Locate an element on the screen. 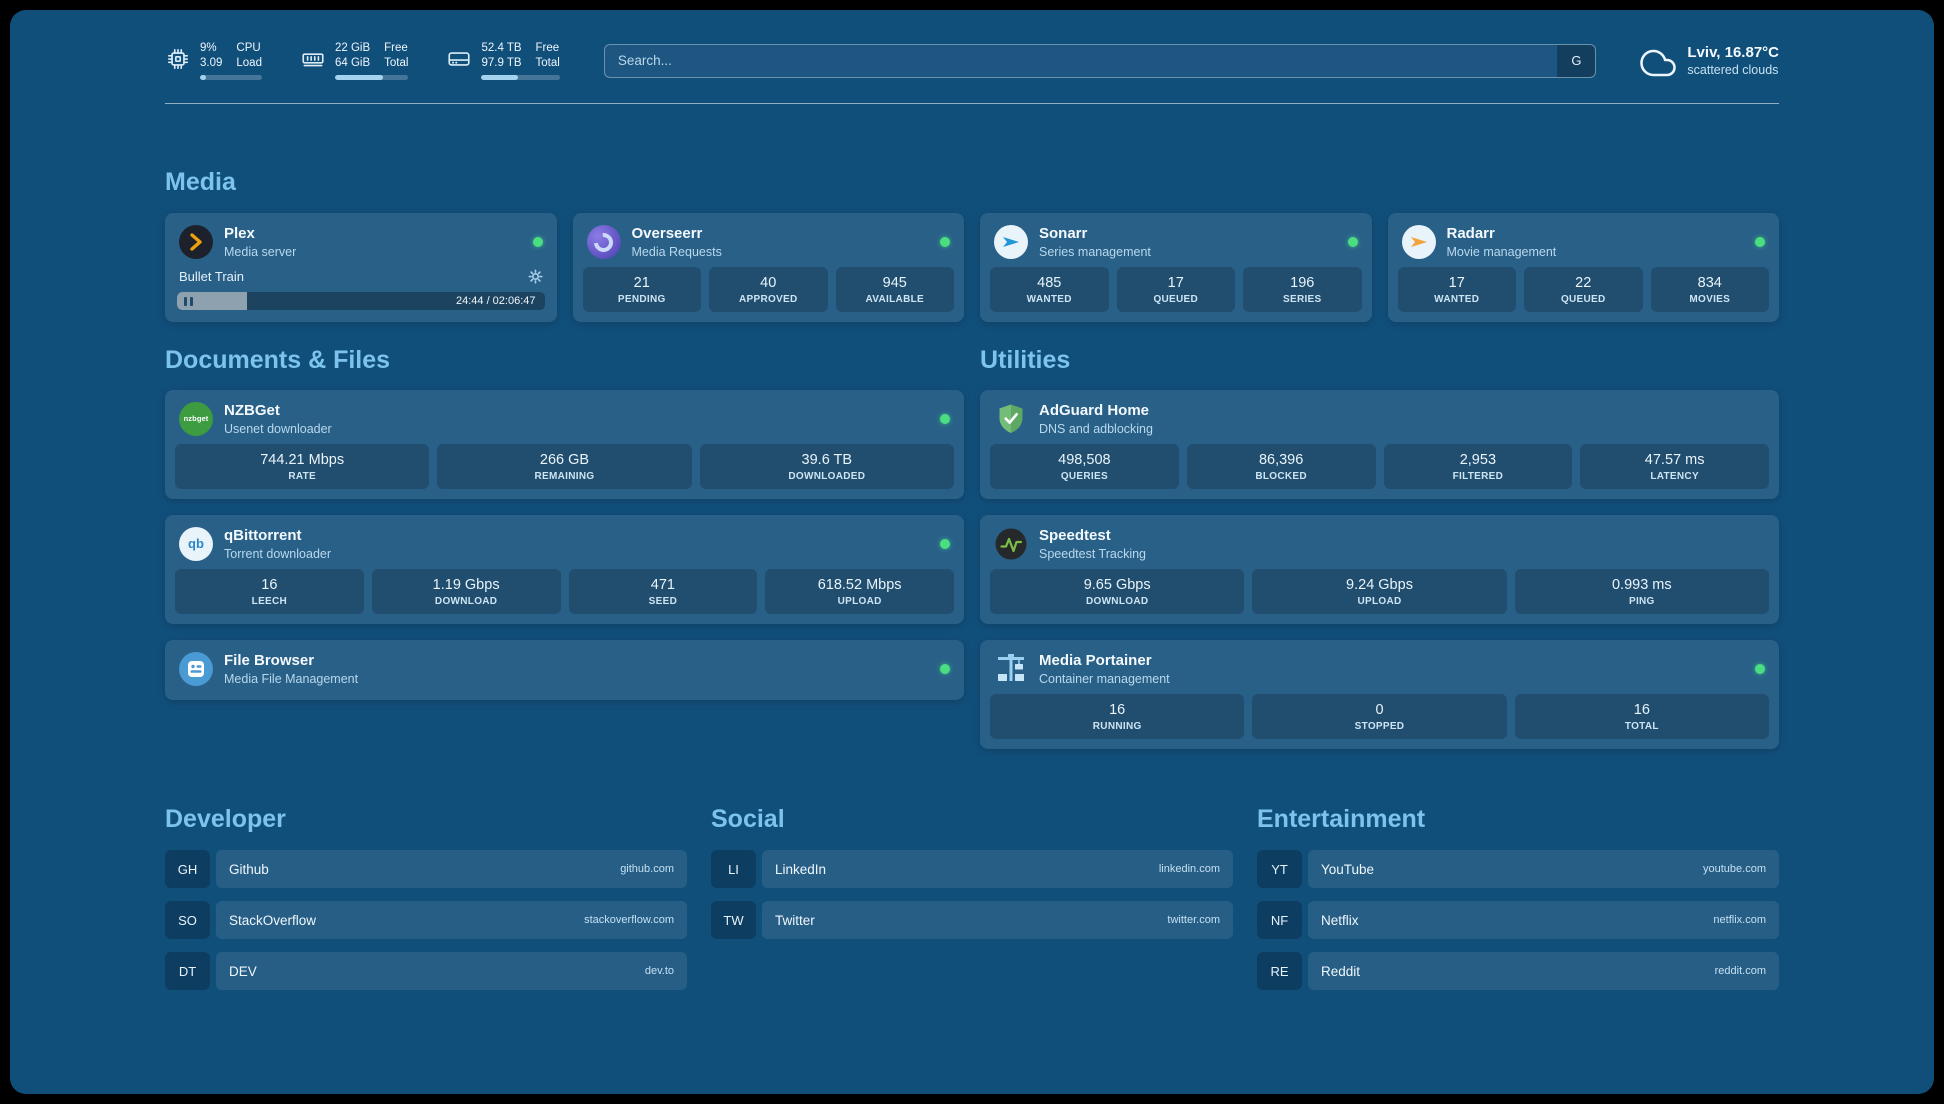  disk-usage-bar-fill is located at coordinates (500, 77).